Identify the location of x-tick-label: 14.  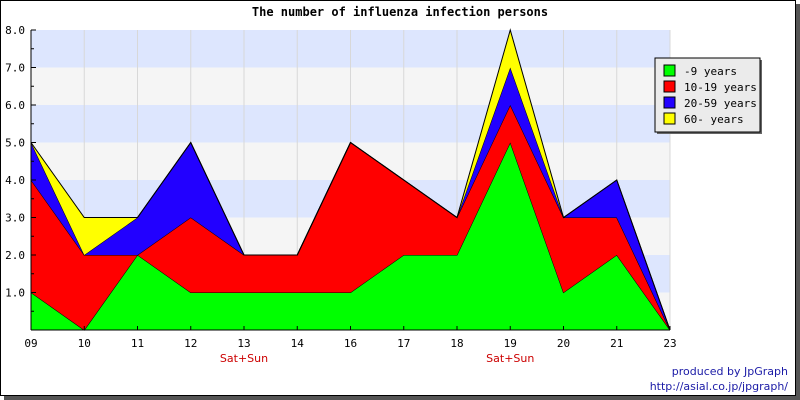
(298, 343).